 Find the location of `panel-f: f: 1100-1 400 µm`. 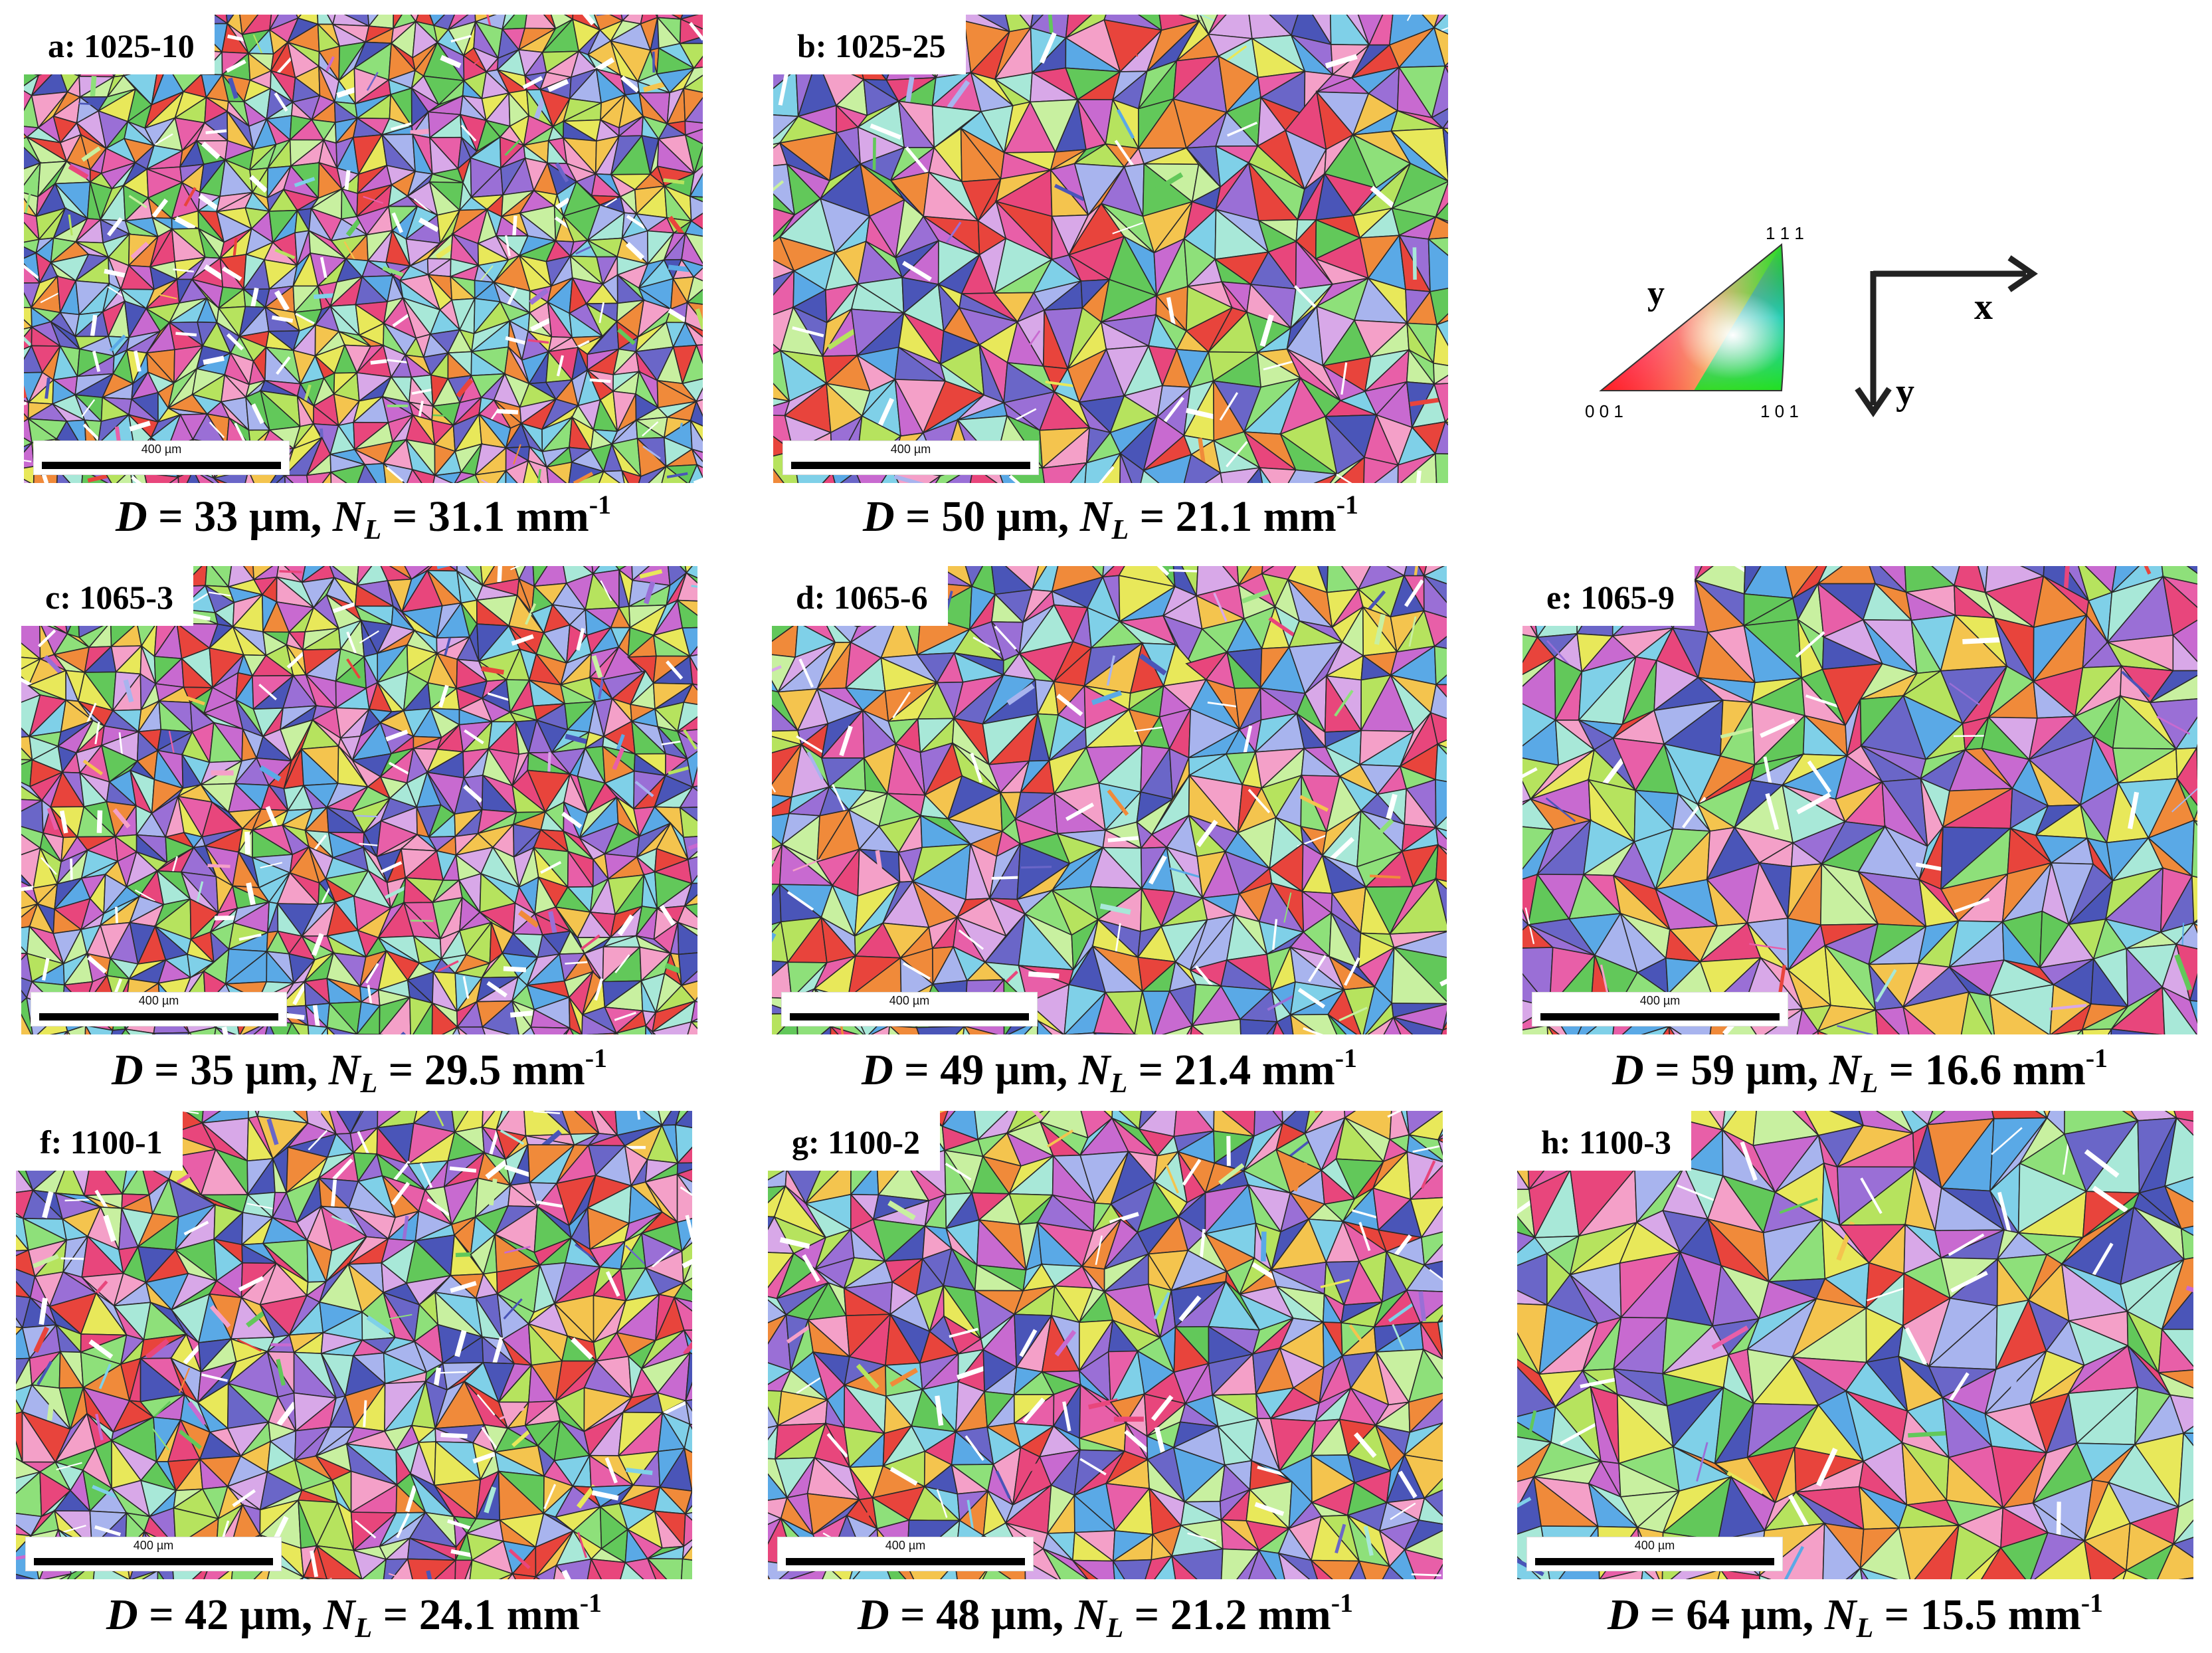

panel-f: f: 1100-1 400 µm is located at coordinates (354, 1345).